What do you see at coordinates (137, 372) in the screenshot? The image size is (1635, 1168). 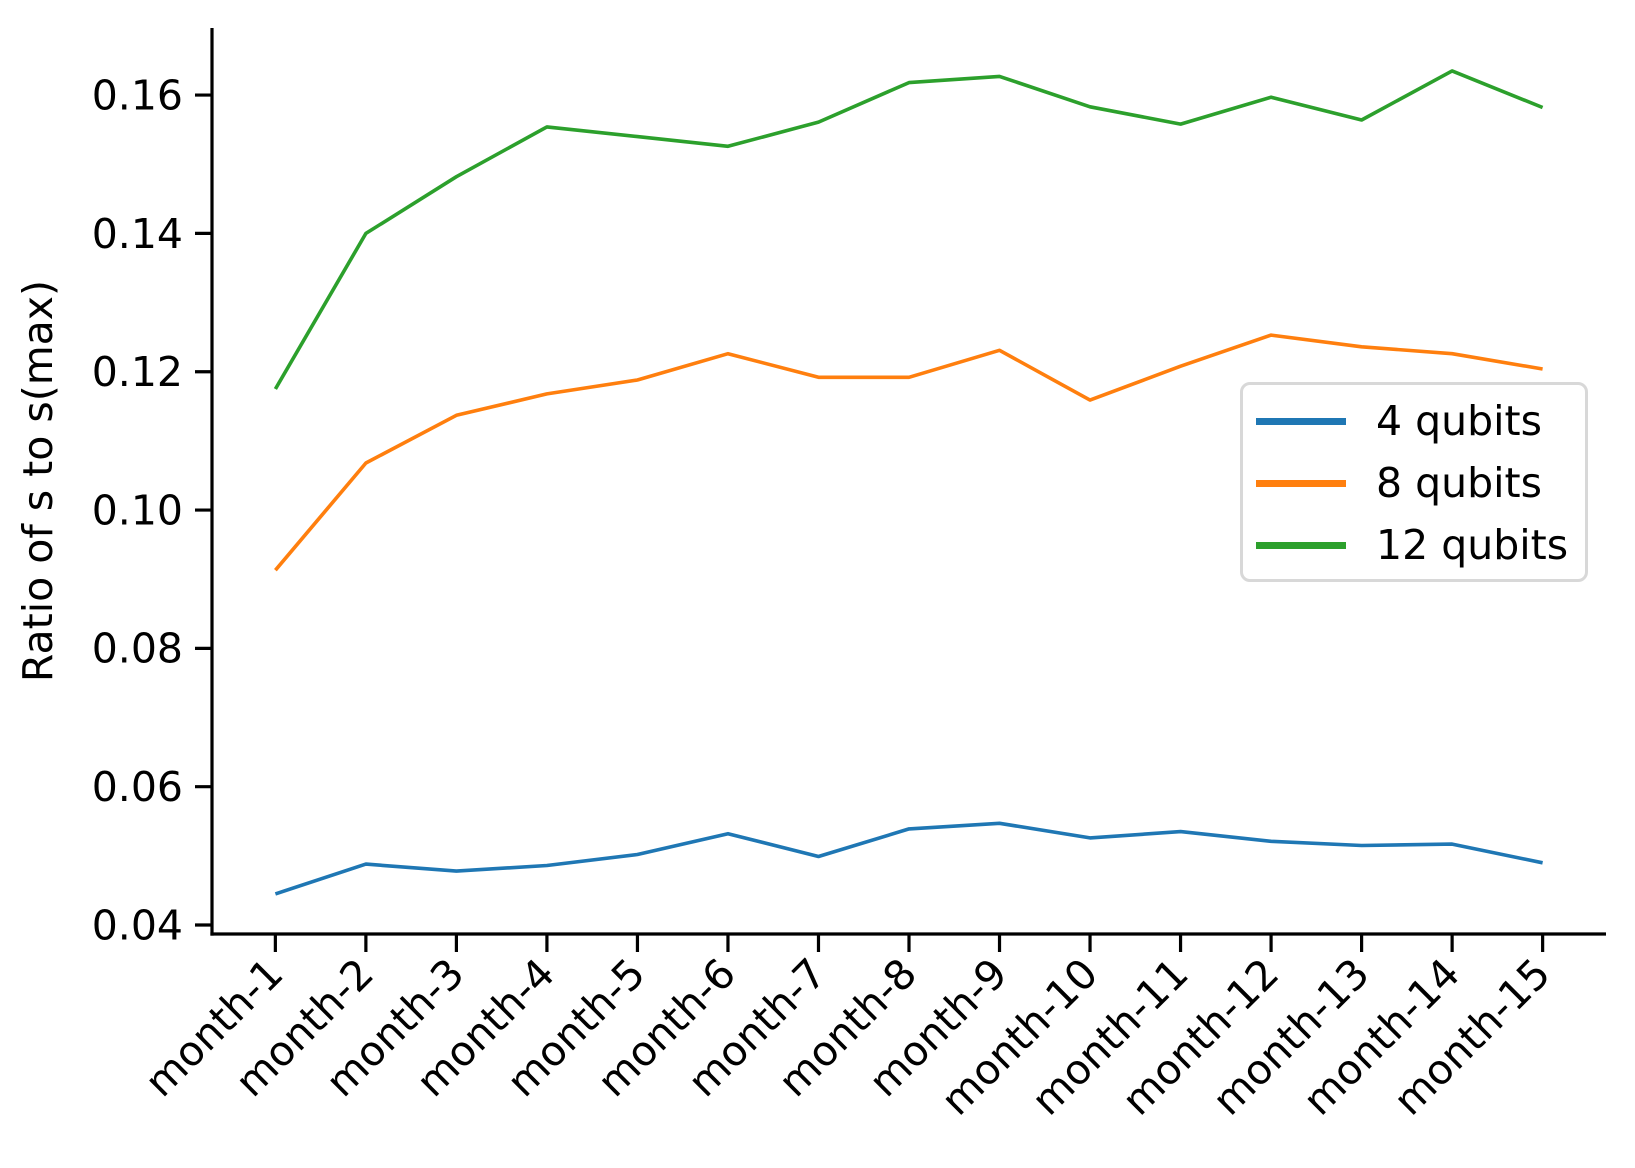 I see `y-tick-label: 0.12` at bounding box center [137, 372].